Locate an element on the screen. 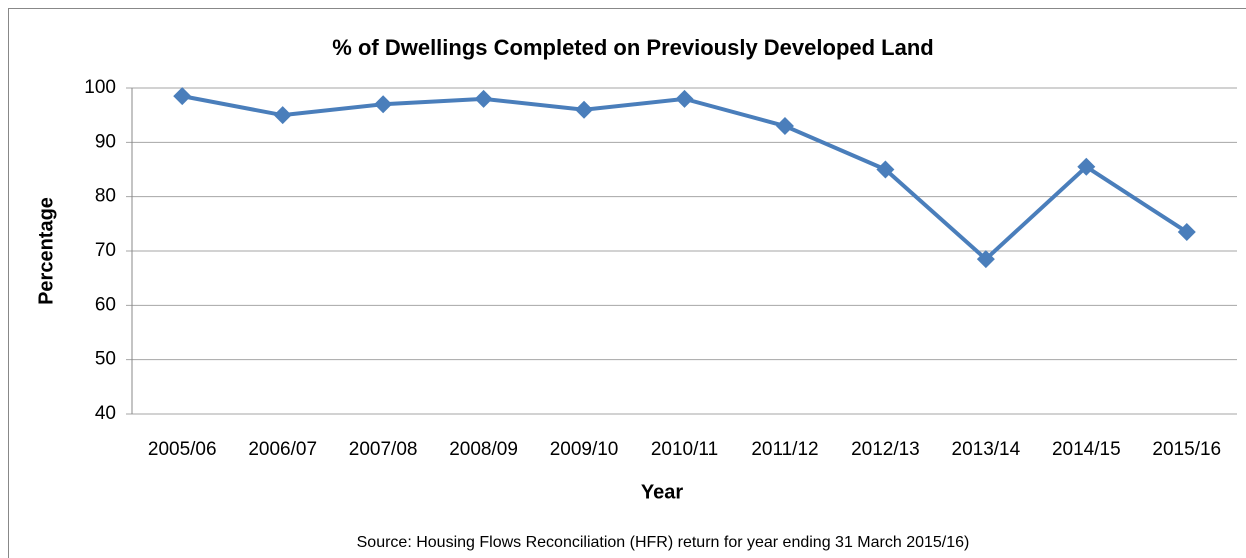 The width and height of the screenshot is (1246, 558). x-tick-label: 2015/16 is located at coordinates (1186, 449).